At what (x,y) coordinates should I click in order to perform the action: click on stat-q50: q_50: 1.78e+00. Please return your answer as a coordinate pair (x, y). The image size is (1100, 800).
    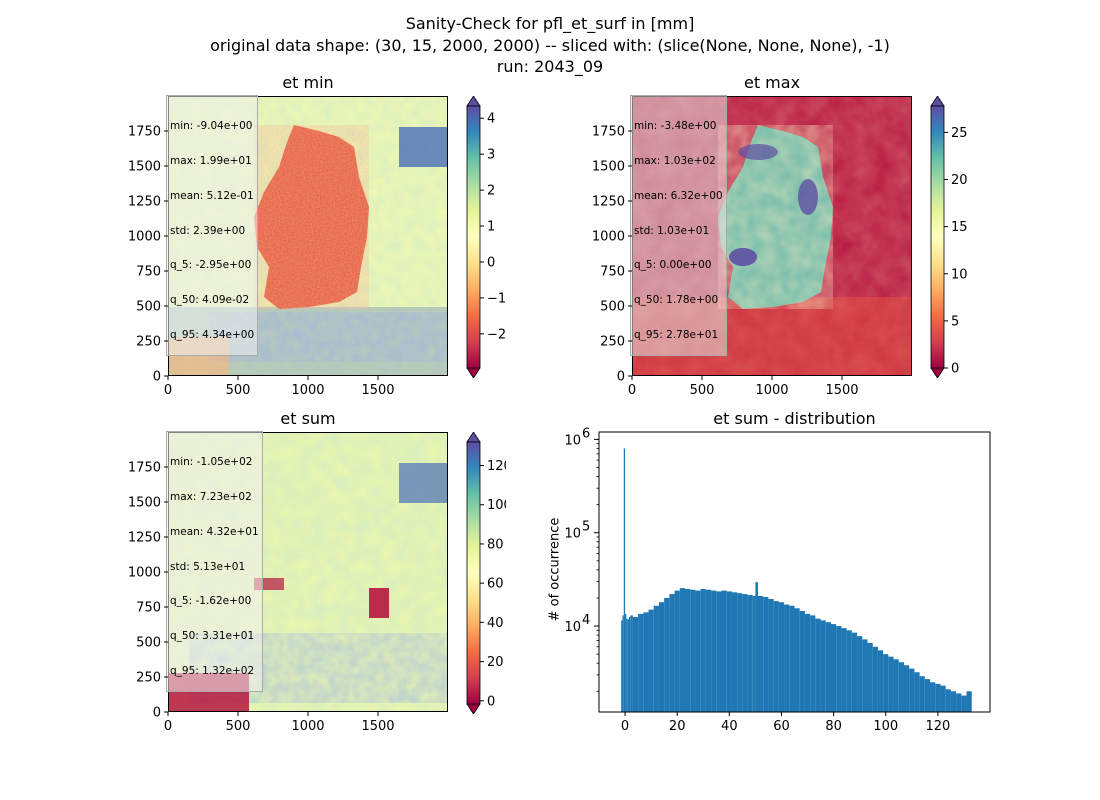
    Looking at the image, I should click on (676, 300).